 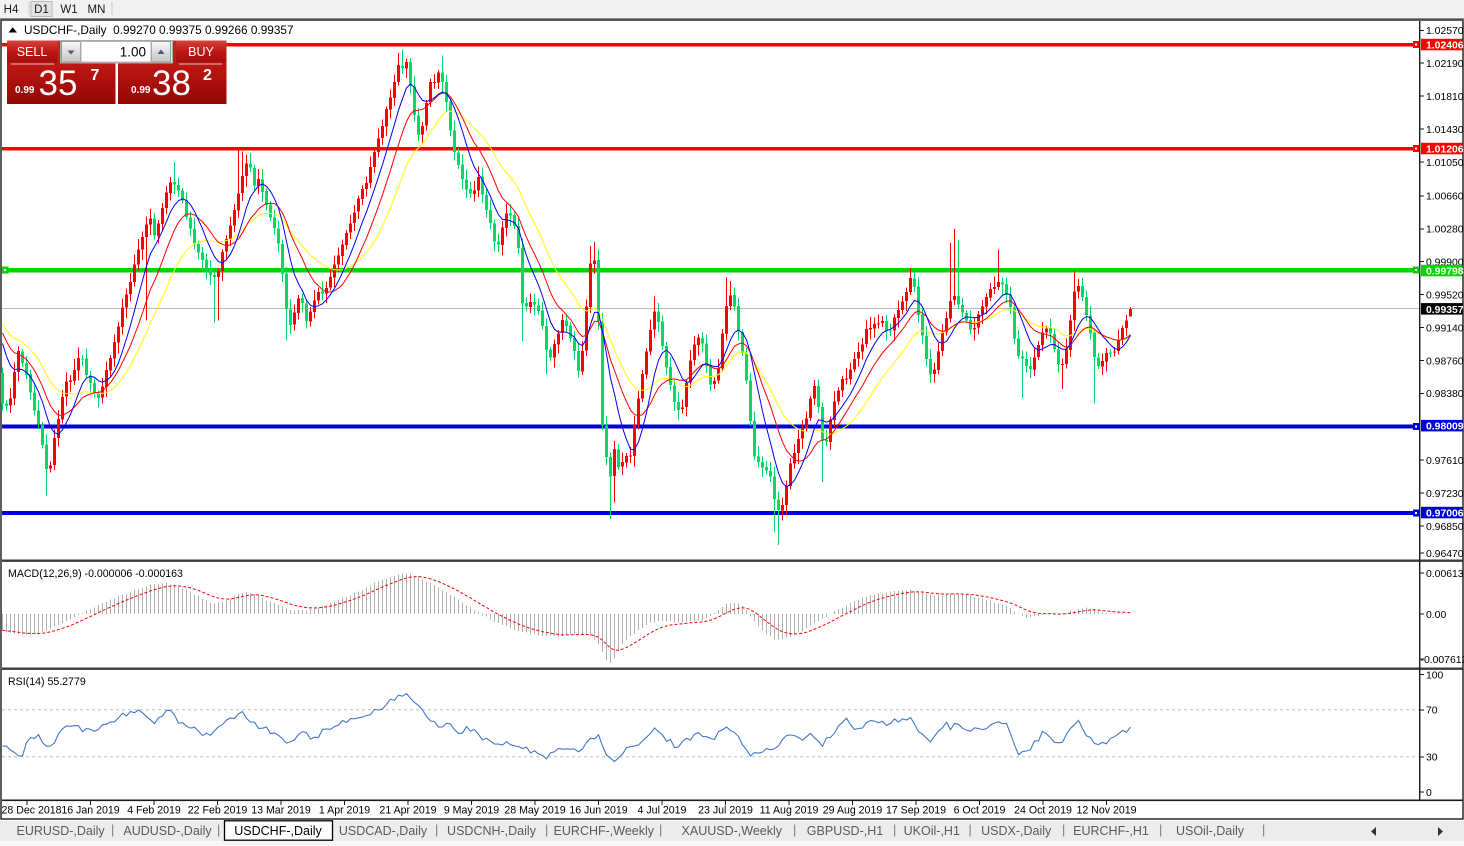 I want to click on svg-text: 0.98380, so click(x=1445, y=394).